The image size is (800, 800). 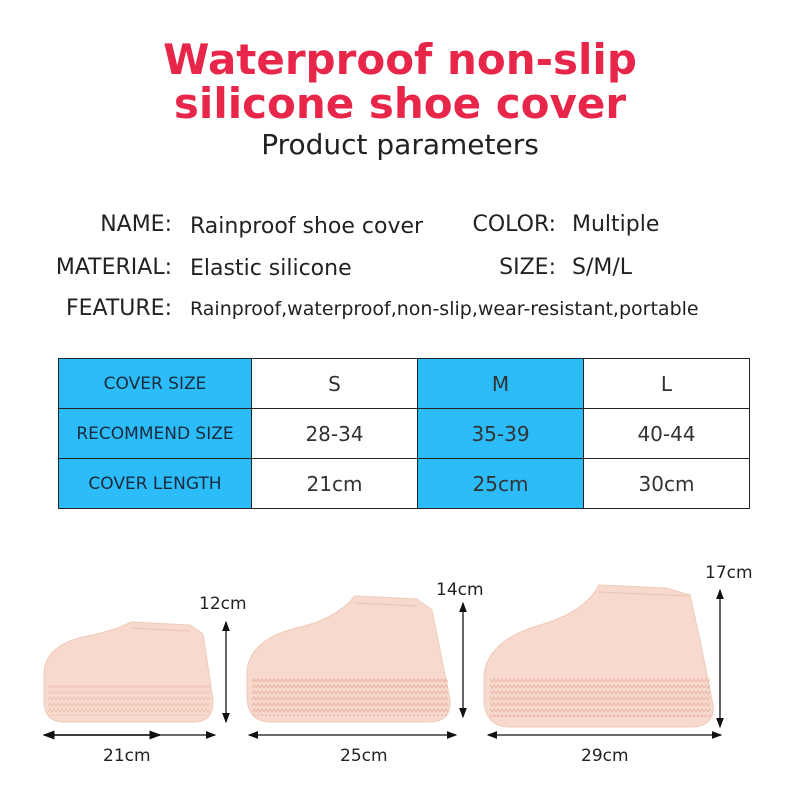 What do you see at coordinates (155, 483) in the screenshot?
I see `row-header: COVER LENGTH` at bounding box center [155, 483].